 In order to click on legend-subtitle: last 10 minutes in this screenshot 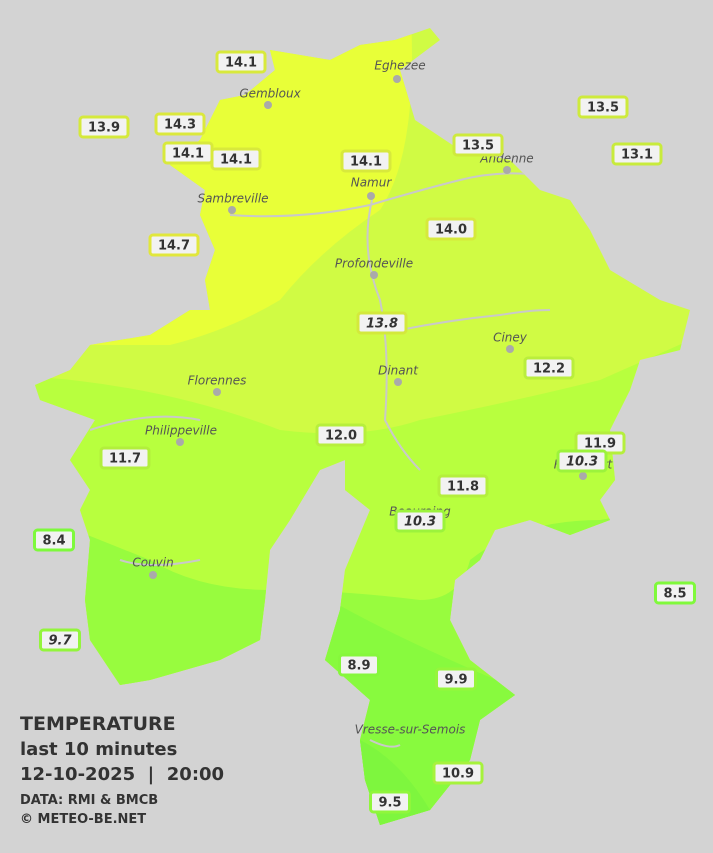, I will do `click(98, 749)`.